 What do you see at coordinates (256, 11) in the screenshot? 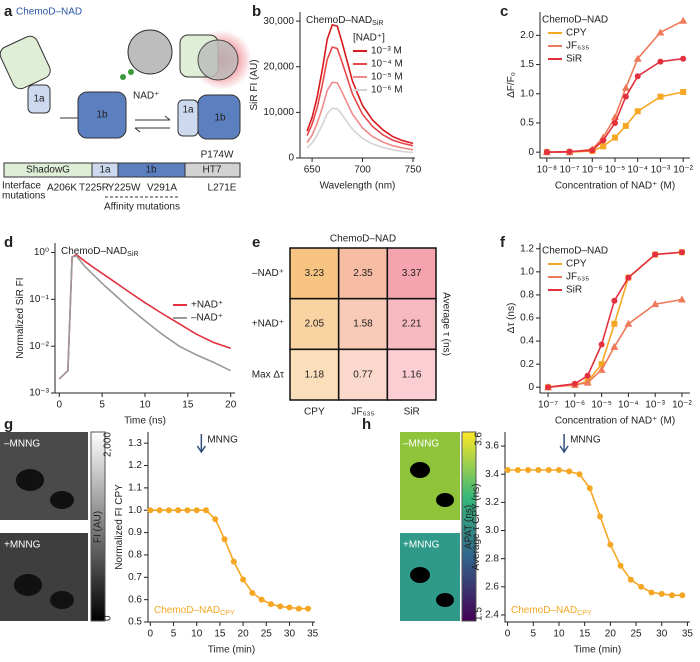
I see `panel-label: b` at bounding box center [256, 11].